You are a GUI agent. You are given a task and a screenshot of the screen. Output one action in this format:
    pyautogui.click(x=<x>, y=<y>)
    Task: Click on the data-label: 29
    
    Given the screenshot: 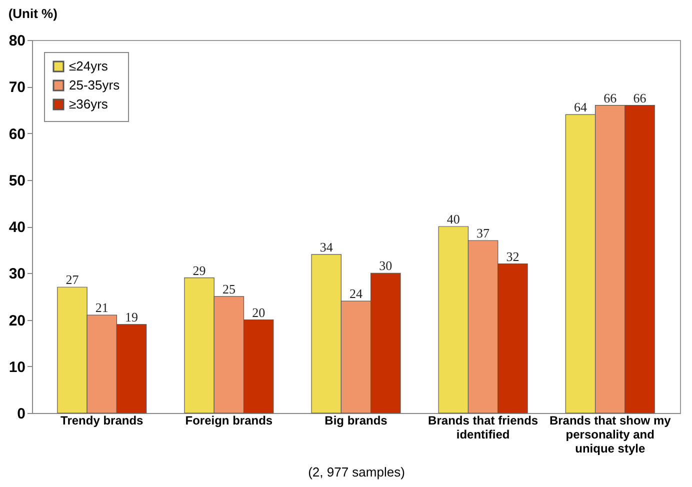 What is the action you would take?
    pyautogui.click(x=199, y=270)
    